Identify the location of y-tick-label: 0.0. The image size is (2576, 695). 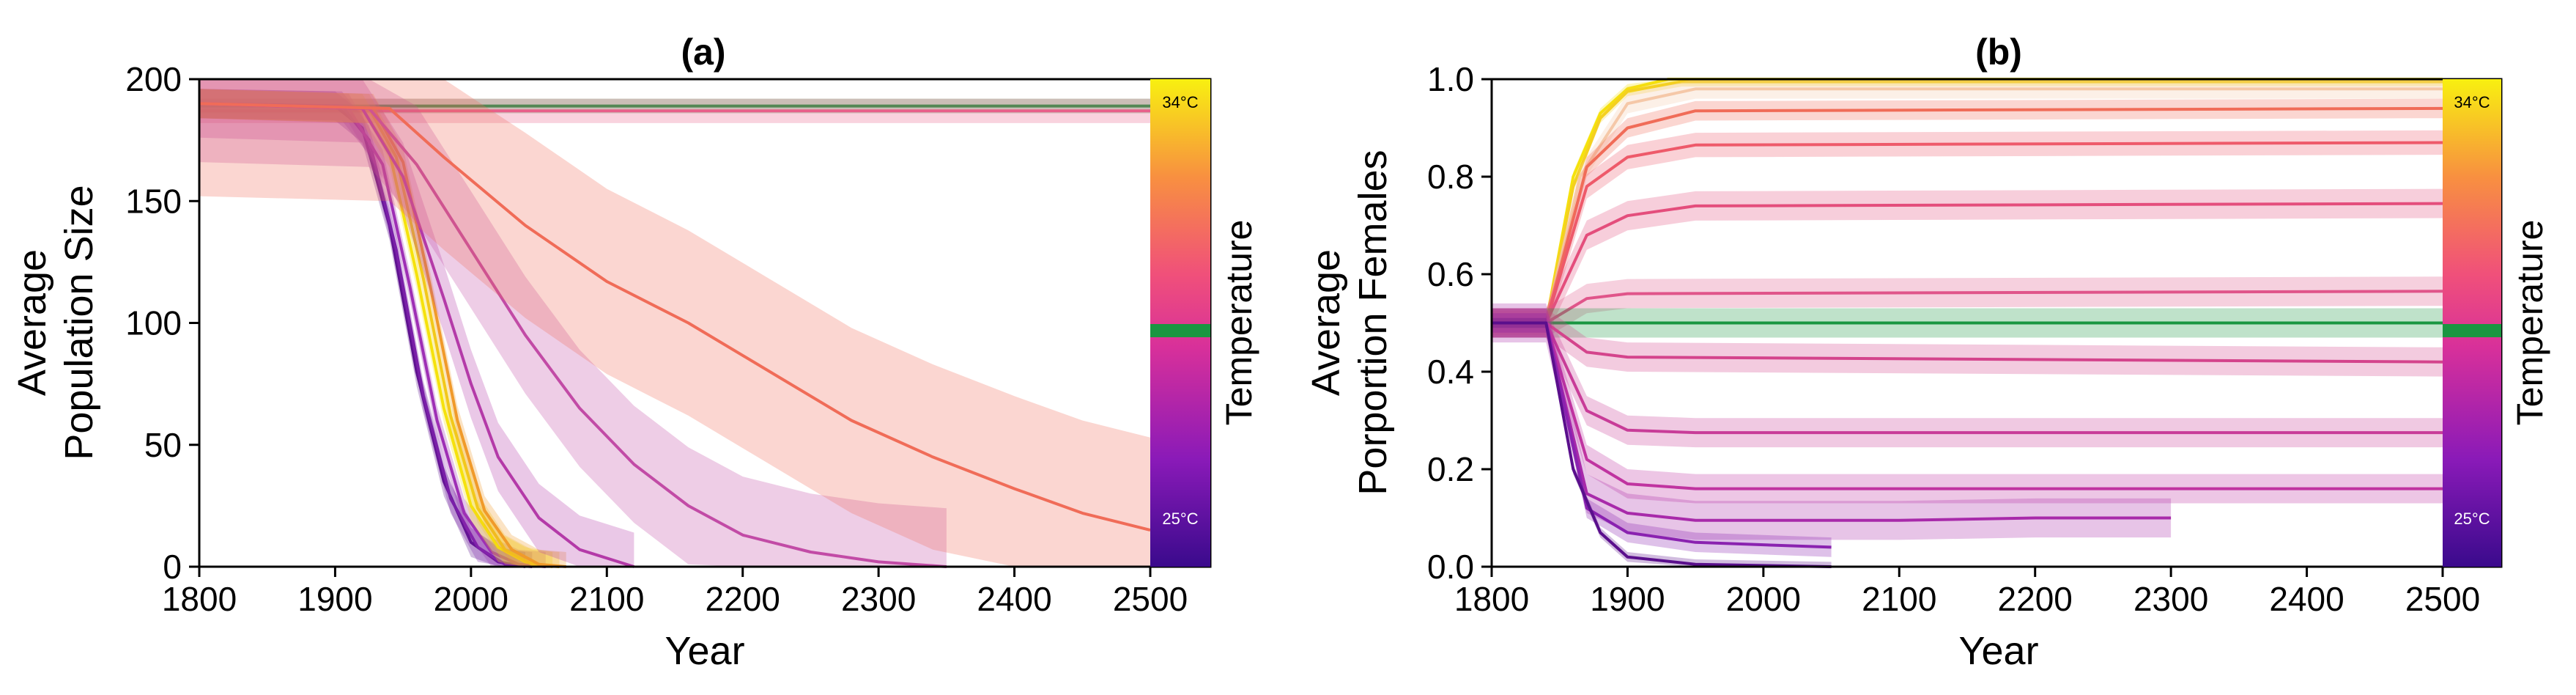
(1450, 567).